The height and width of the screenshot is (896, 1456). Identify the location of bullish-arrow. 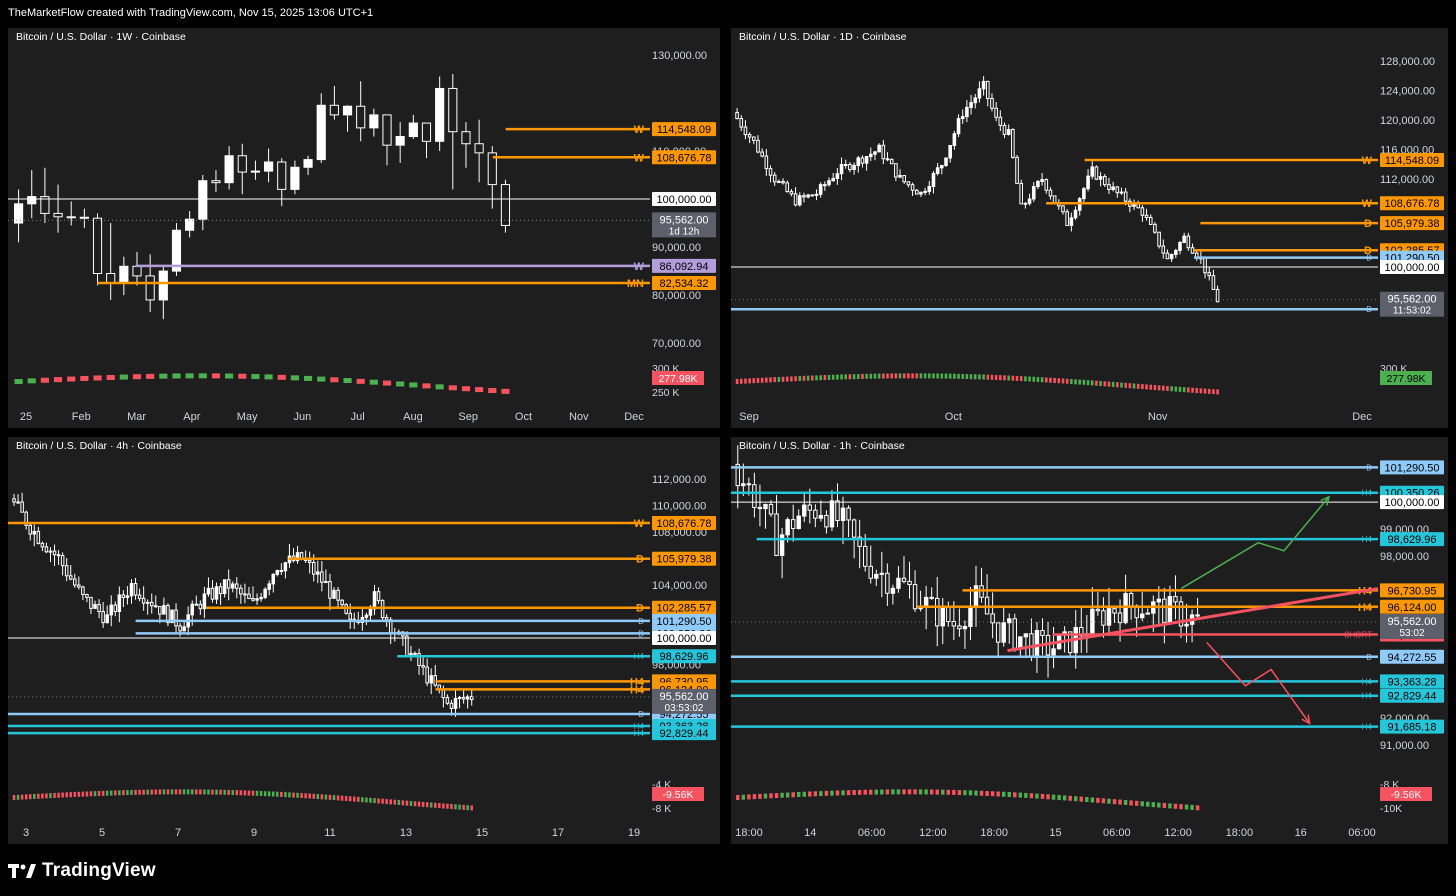
(1255, 543).